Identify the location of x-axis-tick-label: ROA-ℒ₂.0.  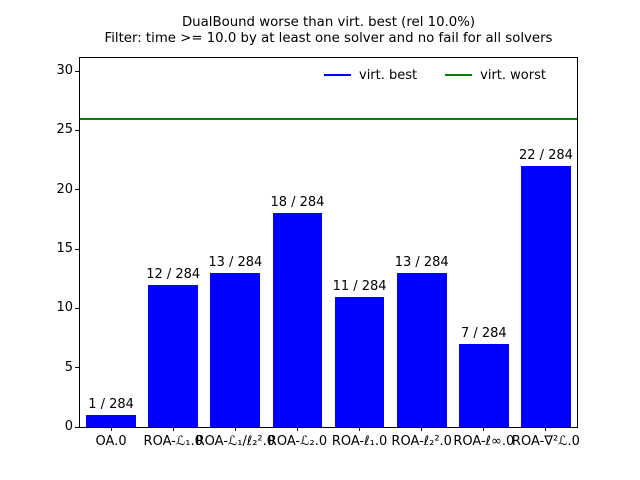
(297, 441).